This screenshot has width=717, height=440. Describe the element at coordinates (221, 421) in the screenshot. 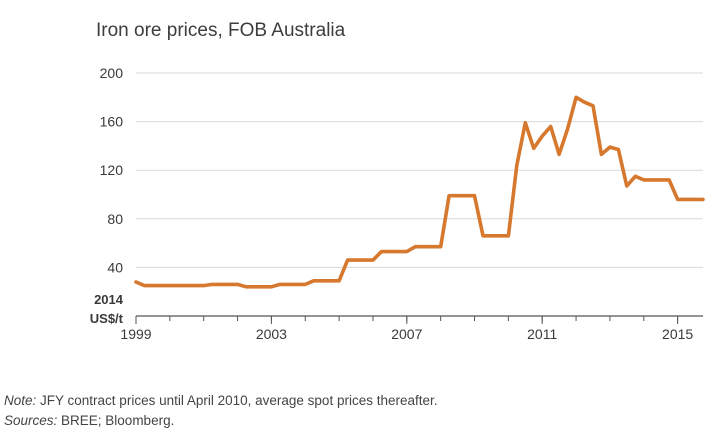

I see `sources-line: Sources: BREE; Bloomberg.` at that location.